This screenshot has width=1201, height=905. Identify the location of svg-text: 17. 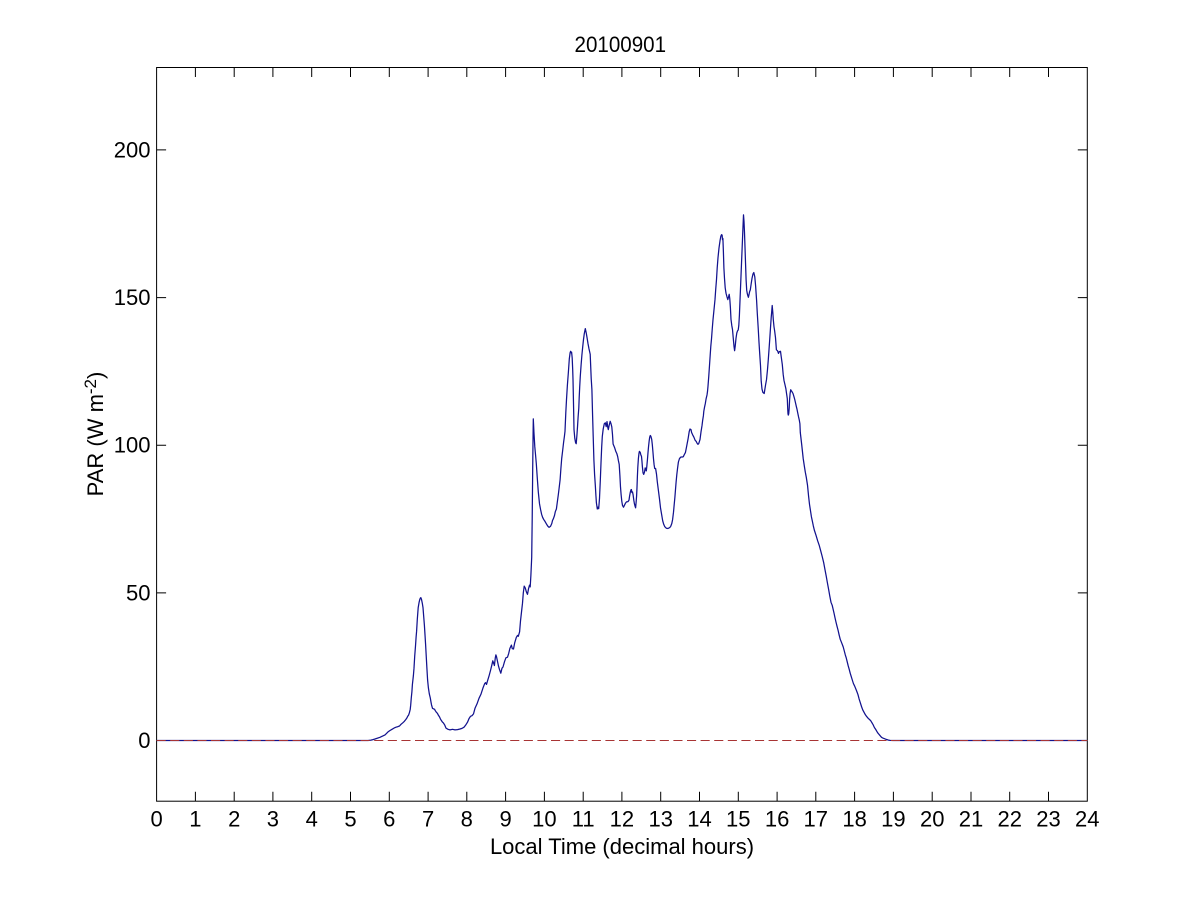
(816, 819).